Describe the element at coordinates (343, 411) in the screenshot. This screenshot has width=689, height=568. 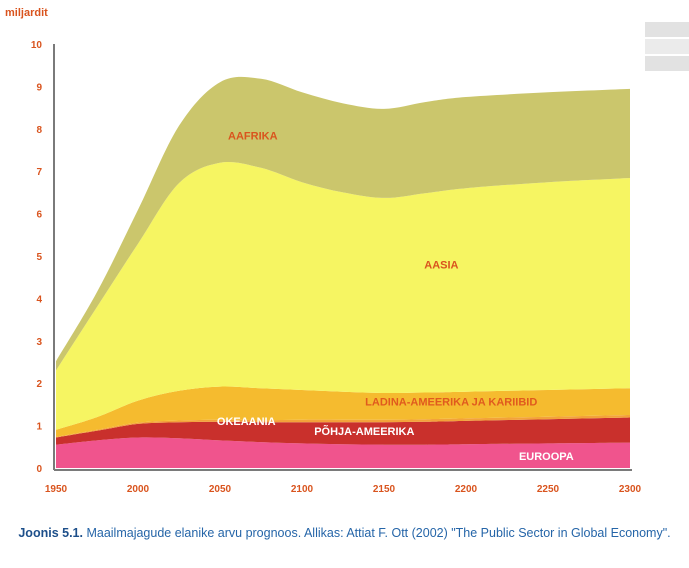
I see `area-ladina-ameerika-ja-kariibid` at that location.